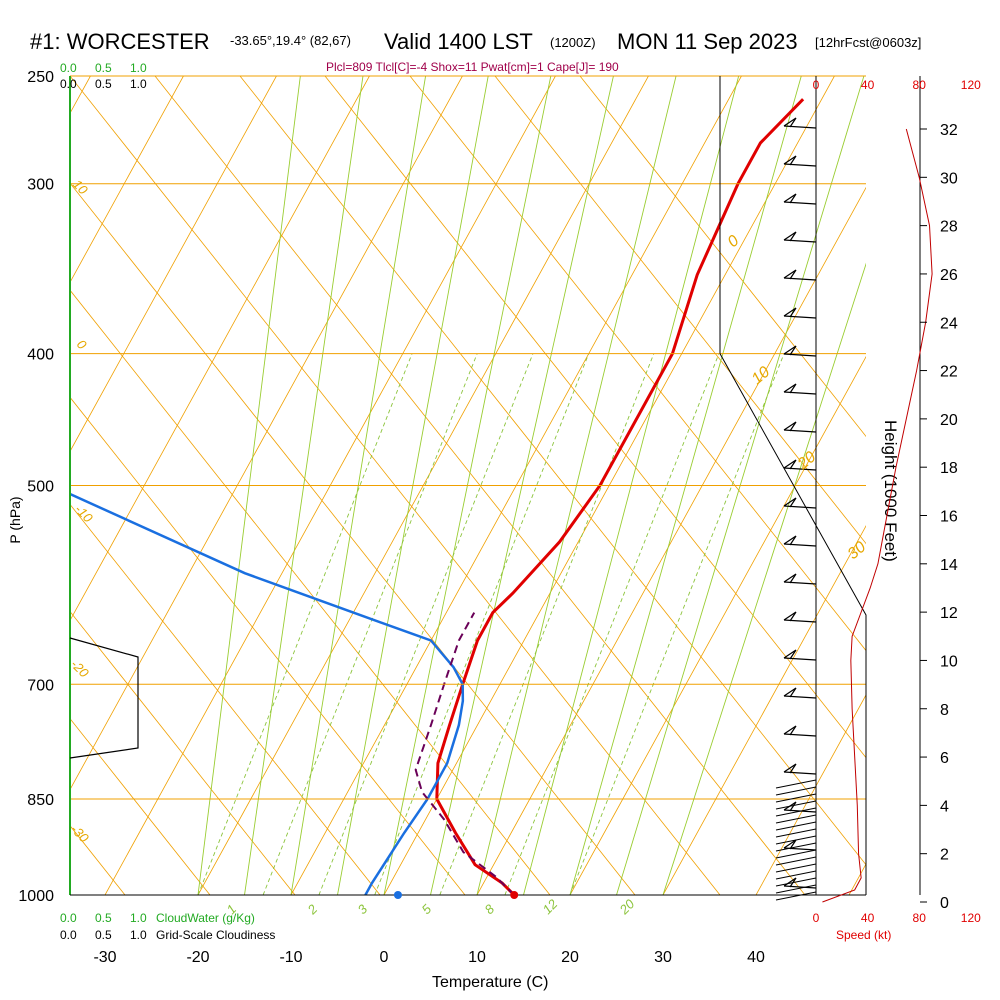 The height and width of the screenshot is (1000, 1000). I want to click on title-valid: Valid 1400 LST, so click(458, 41).